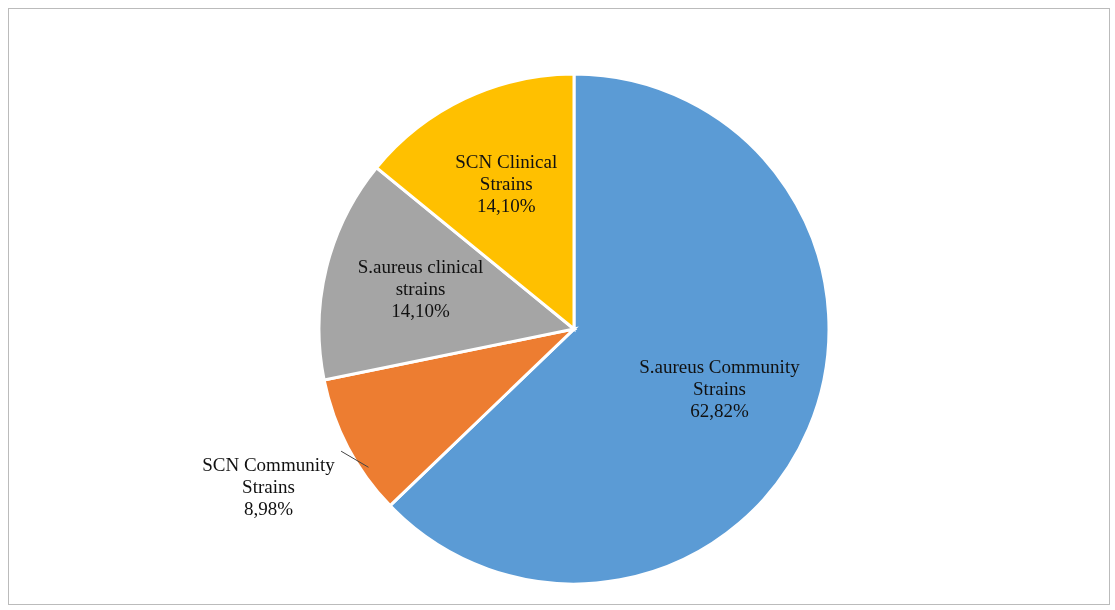  Describe the element at coordinates (506, 173) in the screenshot. I see `slice-label: SCN Clinical Strains` at that location.